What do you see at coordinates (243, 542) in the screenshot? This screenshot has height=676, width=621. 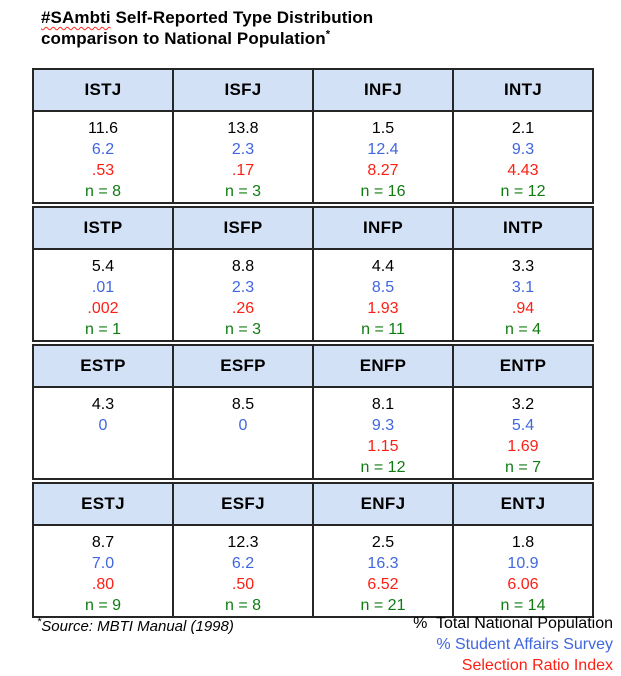 I see `national-percent: 12.3` at bounding box center [243, 542].